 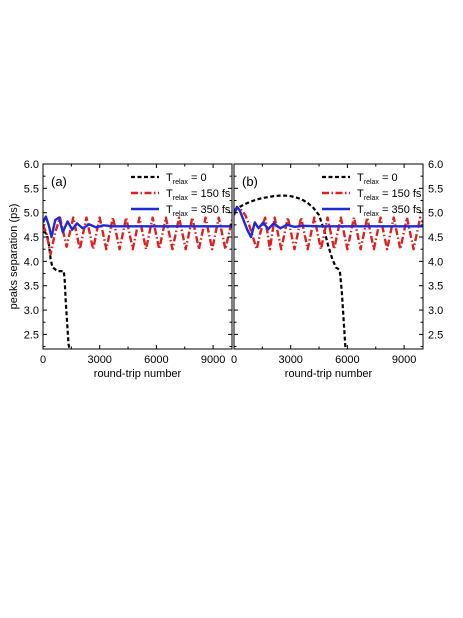 I want to click on panel-label: (a), so click(x=59, y=181).